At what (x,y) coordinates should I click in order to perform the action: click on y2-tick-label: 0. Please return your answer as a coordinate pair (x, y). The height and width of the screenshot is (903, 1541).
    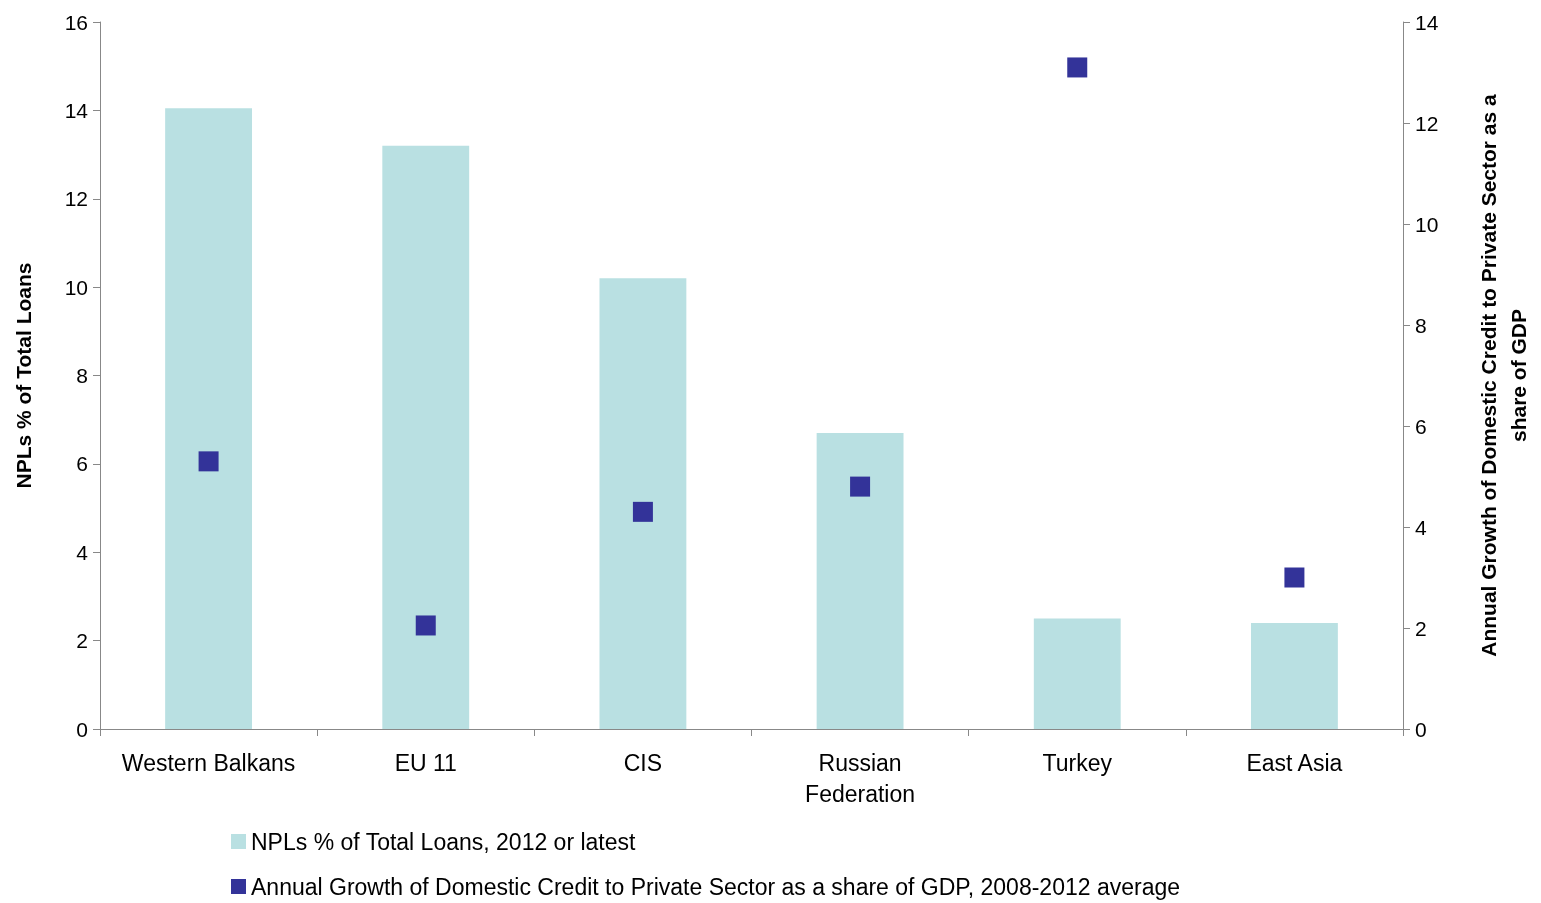
    Looking at the image, I should click on (1421, 729).